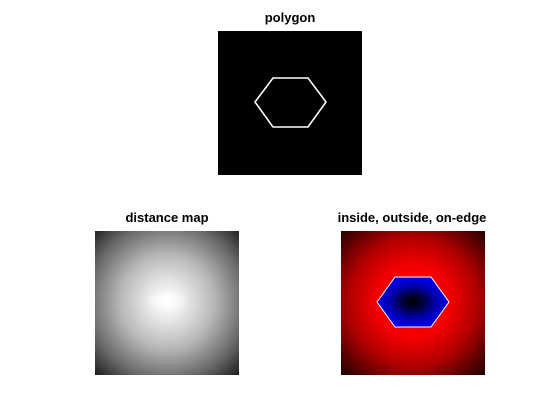 The image size is (560, 420). What do you see at coordinates (412, 217) in the screenshot?
I see `inside-outside-title: inside, outside, on-edge` at bounding box center [412, 217].